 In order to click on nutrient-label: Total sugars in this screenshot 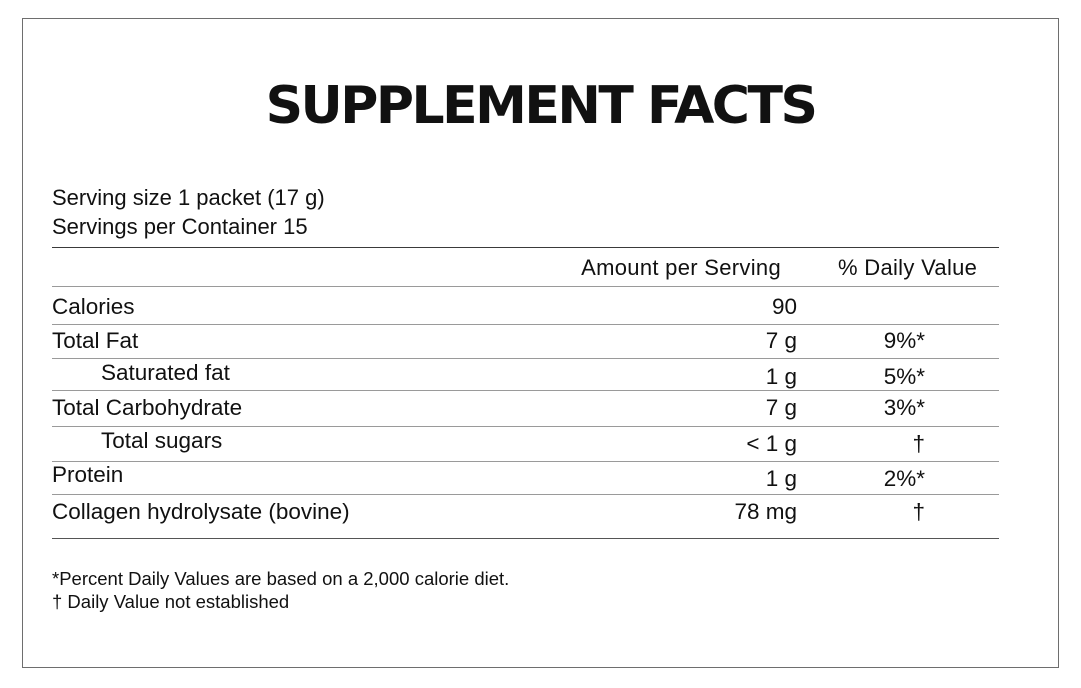, I will do `click(162, 440)`.